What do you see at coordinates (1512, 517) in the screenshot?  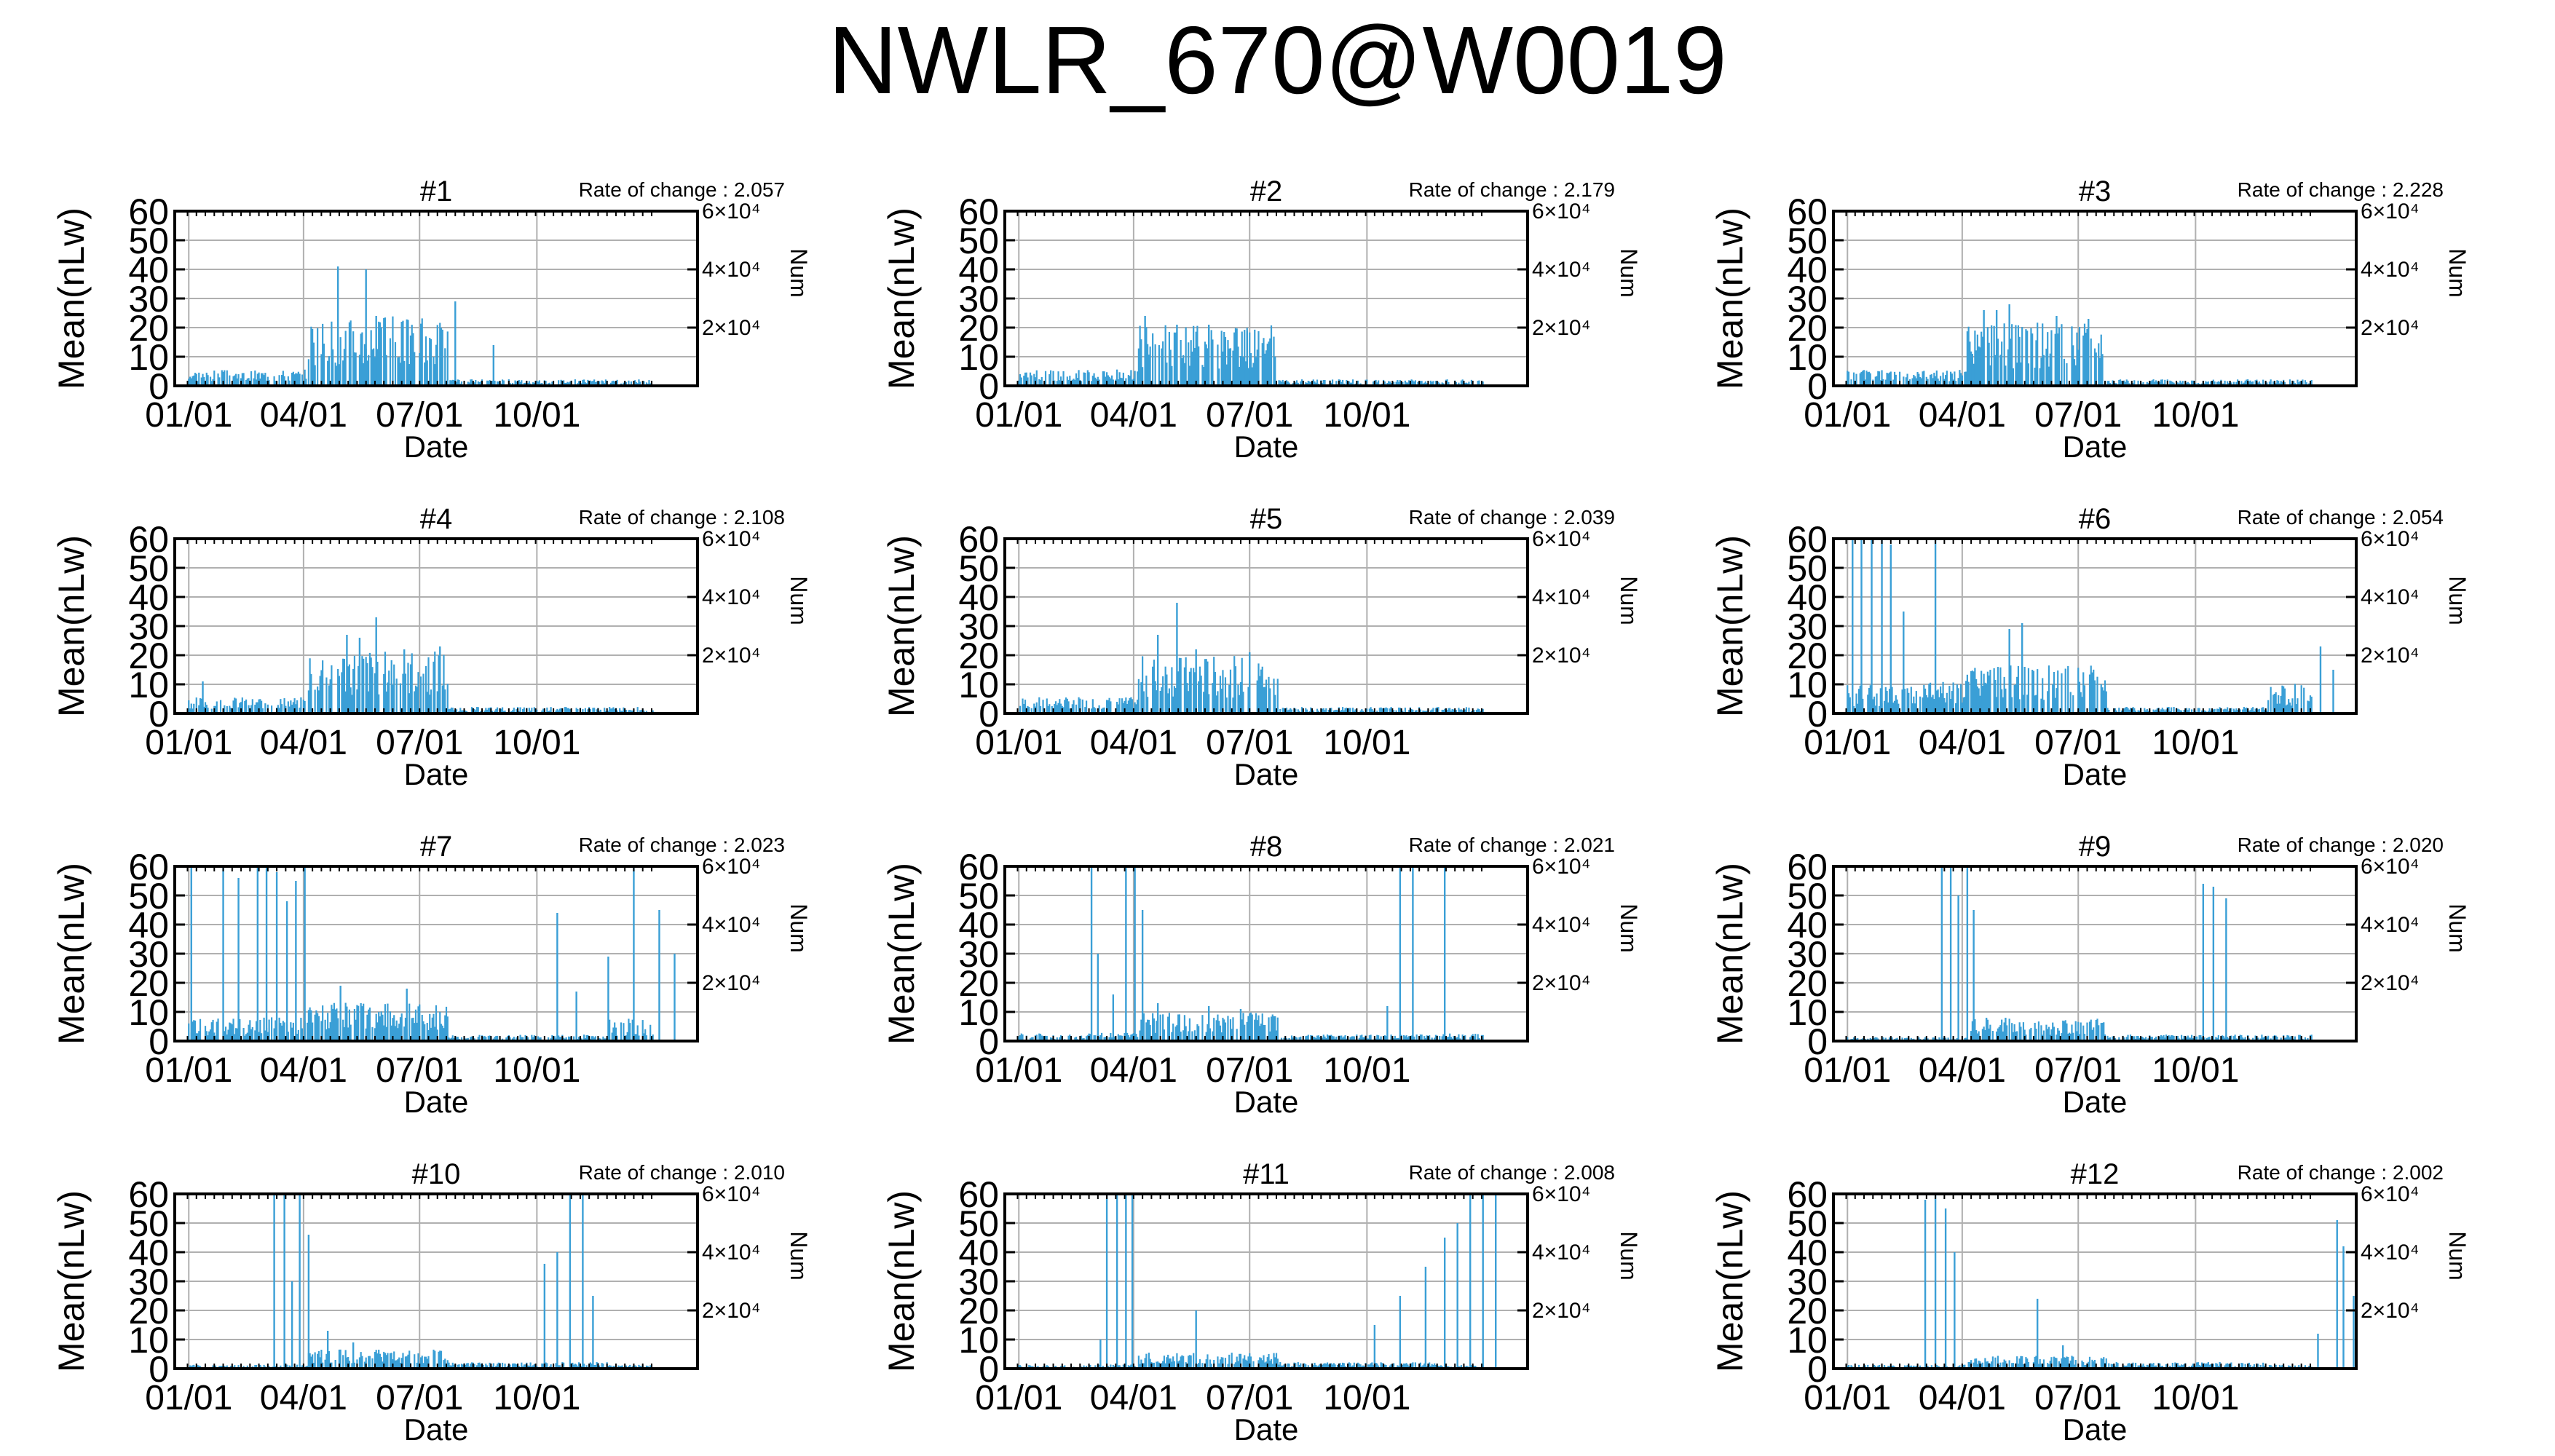 I see `rate-of-change-label: Rate of change : 2.039` at bounding box center [1512, 517].